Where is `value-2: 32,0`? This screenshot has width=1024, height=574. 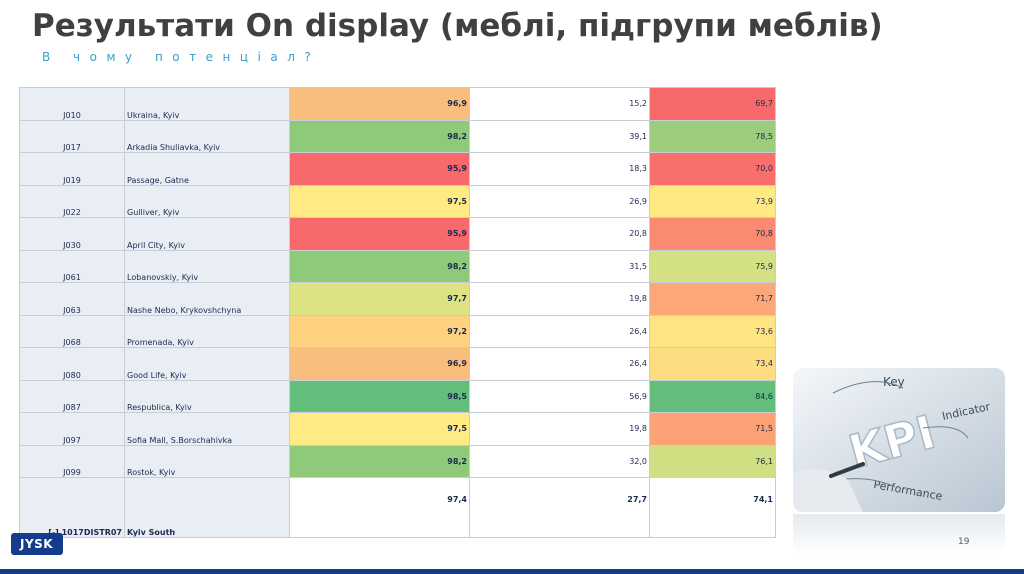 value-2: 32,0 is located at coordinates (559, 461).